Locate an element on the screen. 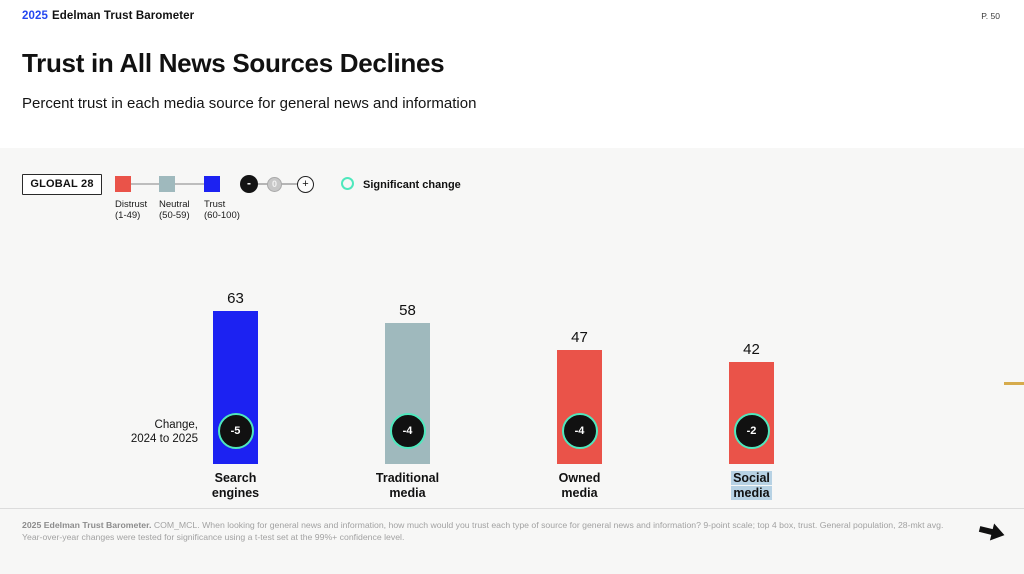 The height and width of the screenshot is (574, 1024). distrust-swatch-icon is located at coordinates (123, 184).